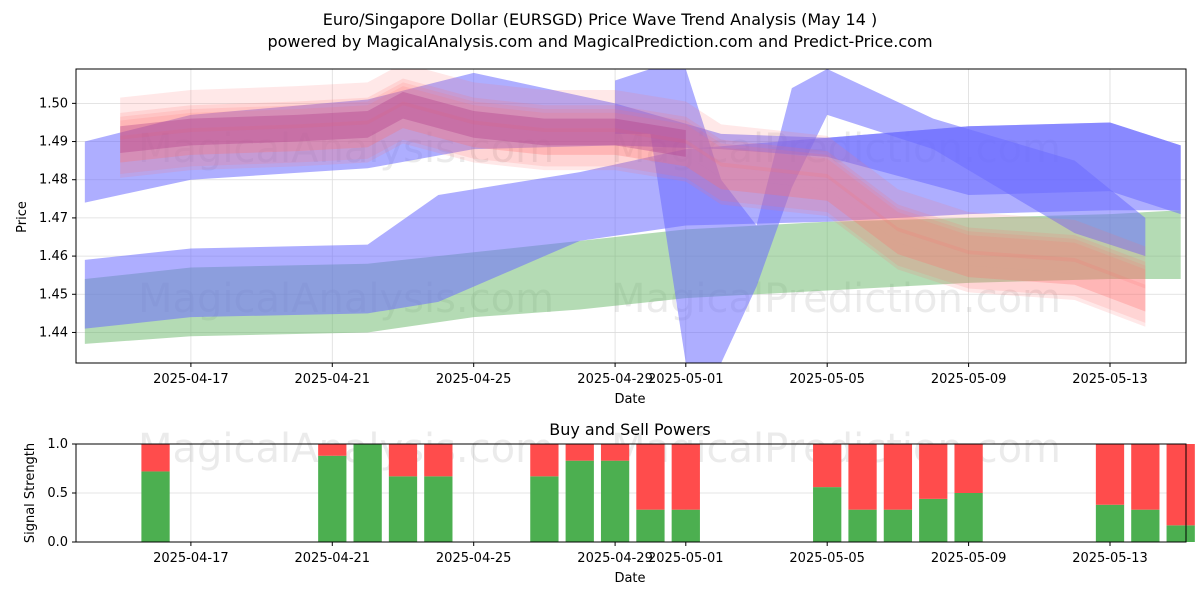 The height and width of the screenshot is (600, 1200). I want to click on price-y-tick-label: 1.46, so click(53, 256).